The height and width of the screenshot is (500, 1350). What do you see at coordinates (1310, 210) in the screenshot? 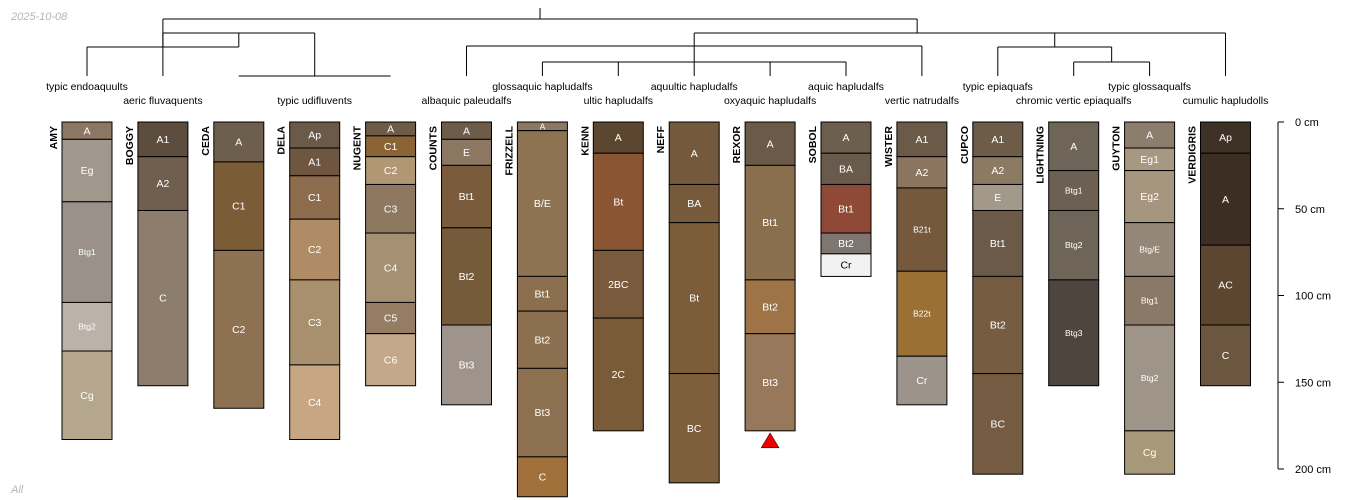
I see `axis-tick-label: 50 cm` at bounding box center [1310, 210].